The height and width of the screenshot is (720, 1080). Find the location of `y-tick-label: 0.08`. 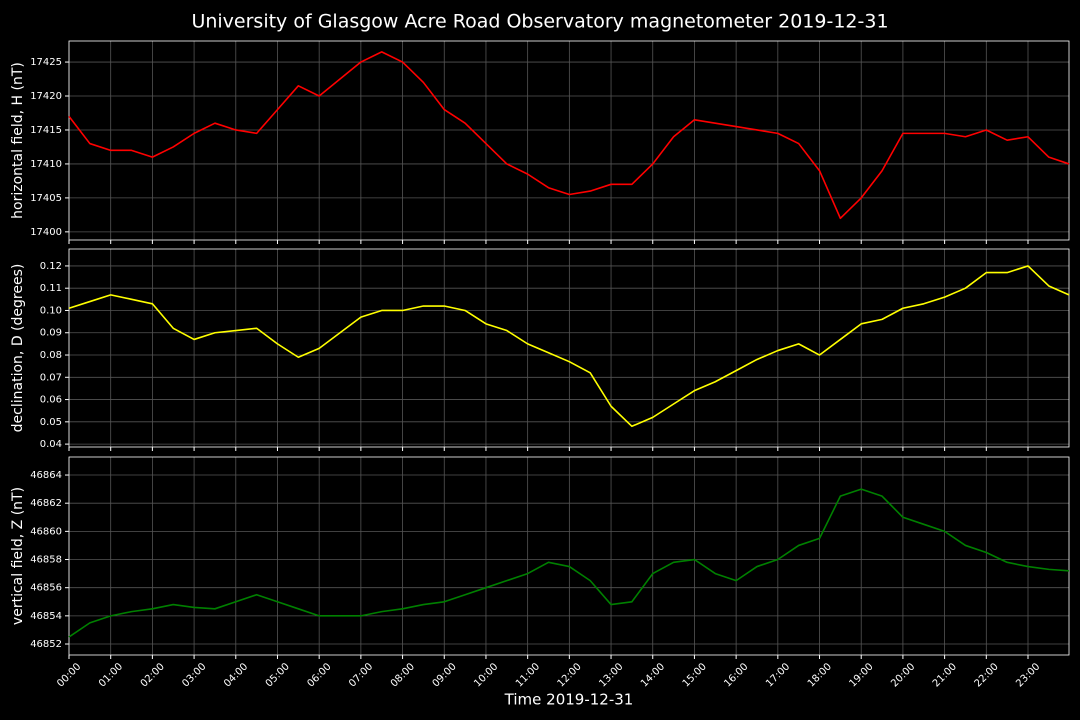

y-tick-label: 0.08 is located at coordinates (51, 355).